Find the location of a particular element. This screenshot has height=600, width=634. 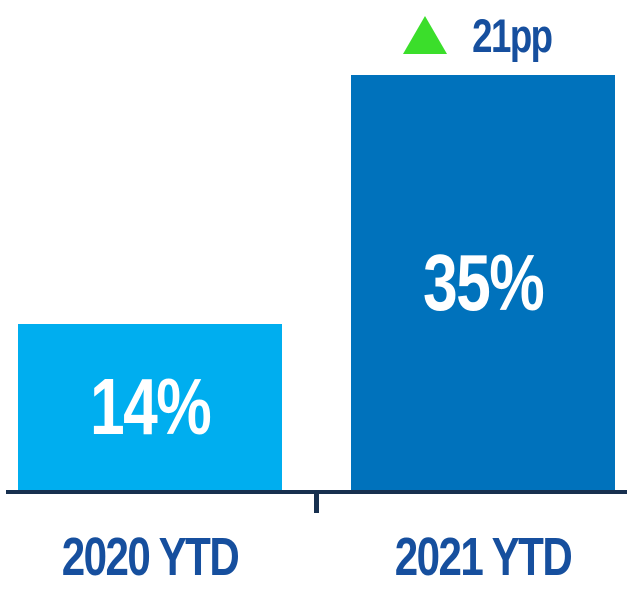

triangle-up-icon is located at coordinates (425, 35).